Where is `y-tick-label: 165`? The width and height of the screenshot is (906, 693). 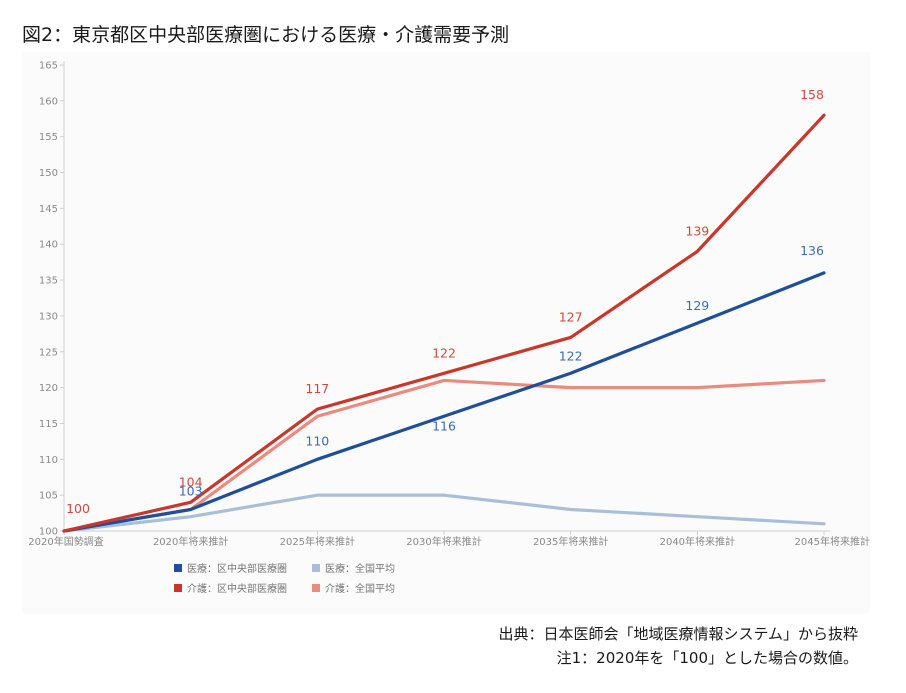 y-tick-label: 165 is located at coordinates (48, 66).